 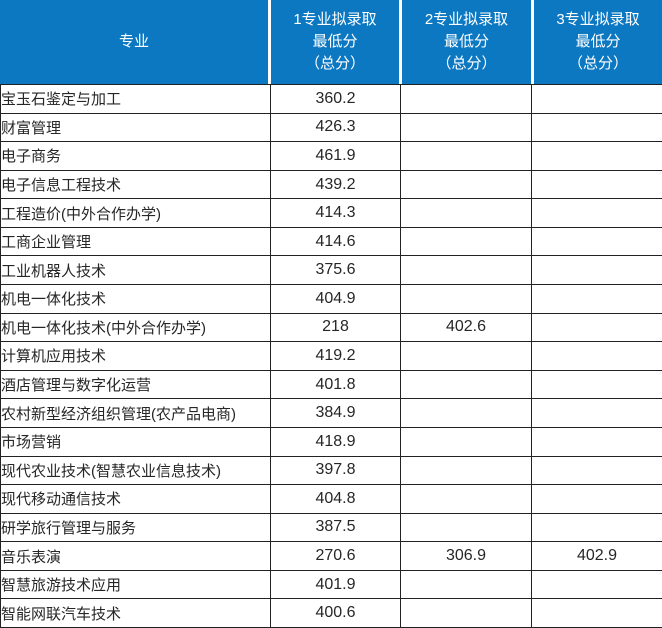 I want to click on major-cell: 工程造价(中外合作办学), so click(x=135, y=213).